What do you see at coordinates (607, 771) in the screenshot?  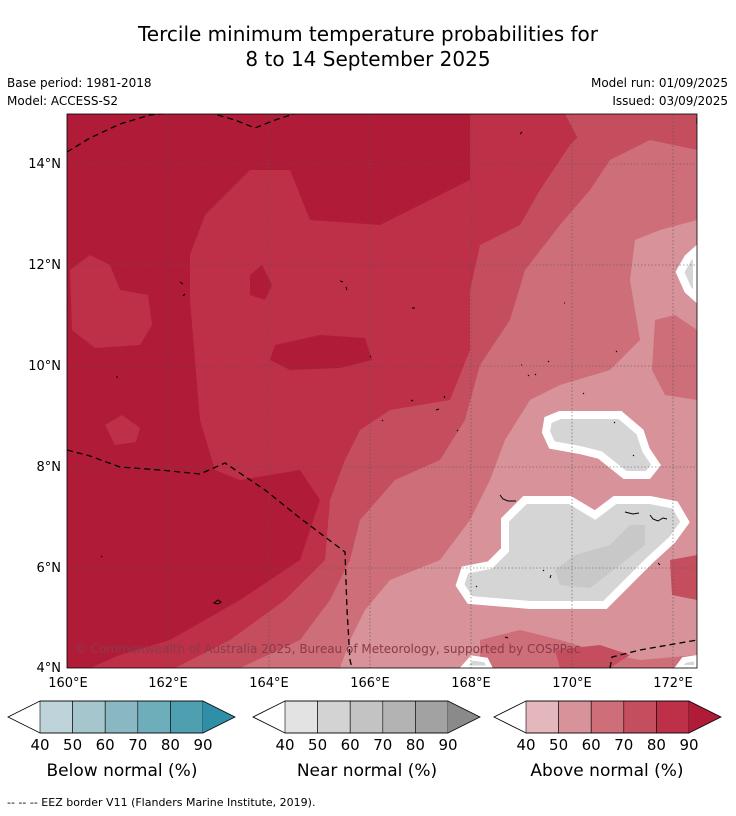 I see `colorbar-title-above: Above normal (%)` at bounding box center [607, 771].